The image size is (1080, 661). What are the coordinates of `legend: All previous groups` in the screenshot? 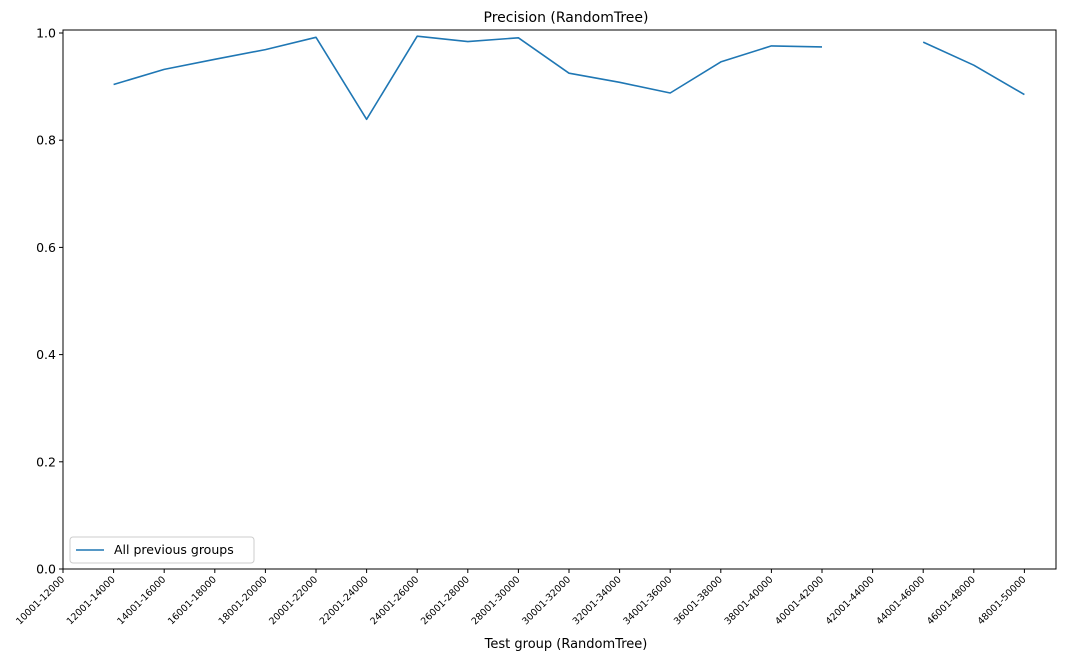 It's located at (162, 550).